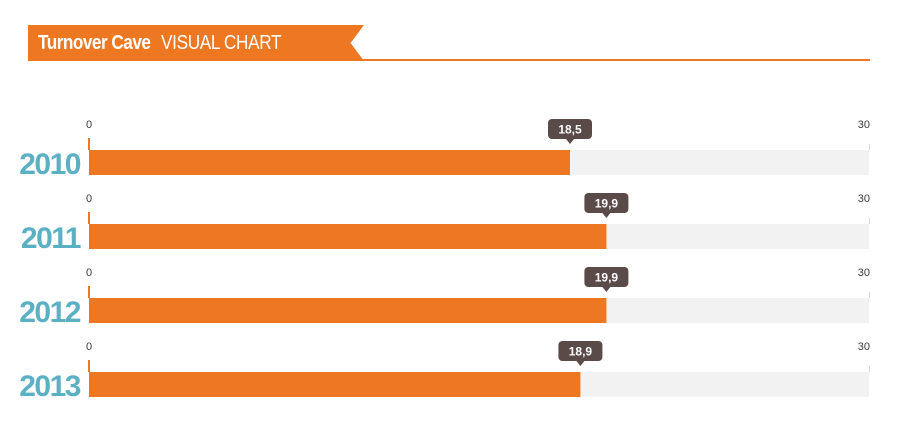  I want to click on category-label-2012: 2012, so click(50, 312).